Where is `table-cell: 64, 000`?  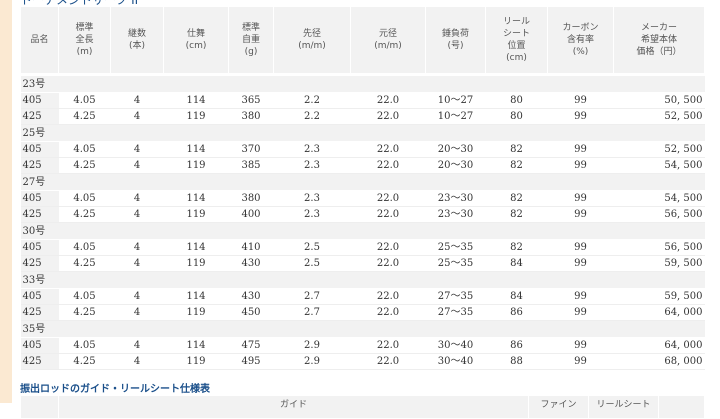
table-cell: 64, 000 is located at coordinates (659, 312).